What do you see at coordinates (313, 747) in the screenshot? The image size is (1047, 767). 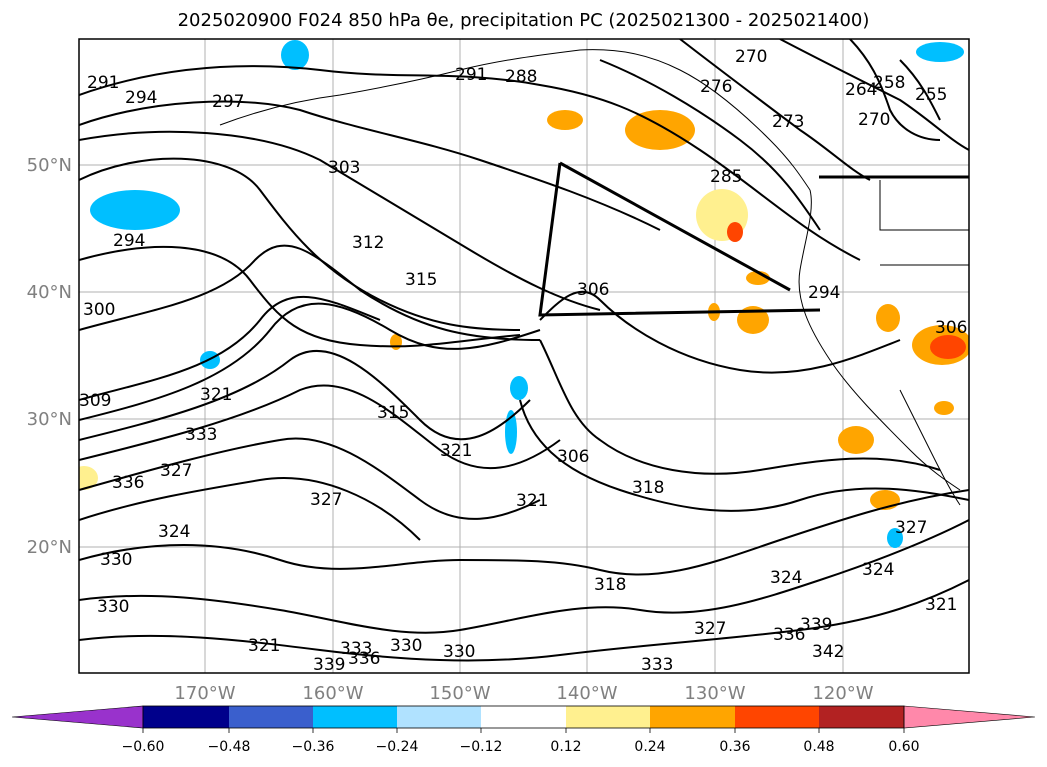 I see `colorbar-tick-label: −0.36` at bounding box center [313, 747].